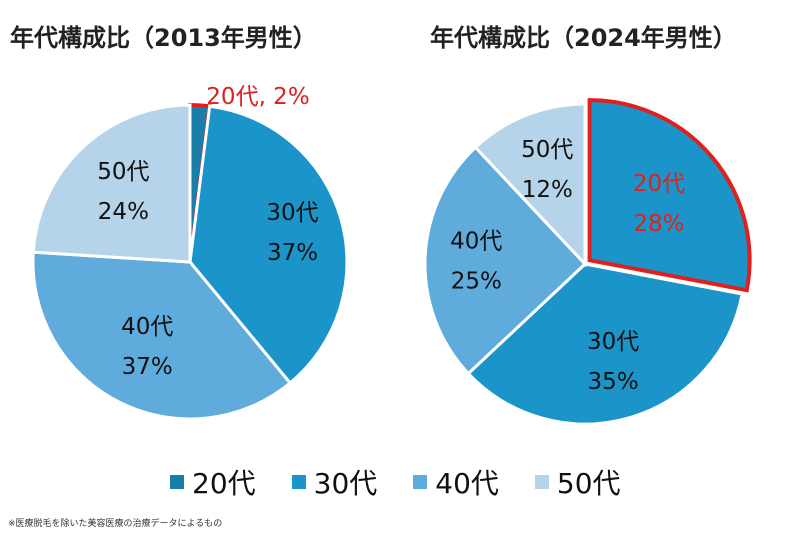 This screenshot has width=800, height=537. I want to click on data-label-30代: 30代 37%, so click(292, 233).